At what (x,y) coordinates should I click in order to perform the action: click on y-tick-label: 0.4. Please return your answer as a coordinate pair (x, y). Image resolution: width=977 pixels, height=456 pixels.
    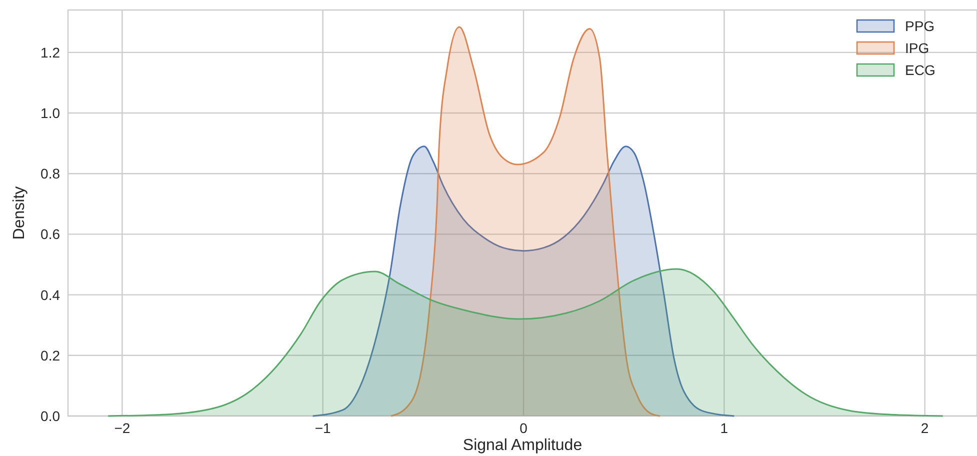
    Looking at the image, I should click on (50, 294).